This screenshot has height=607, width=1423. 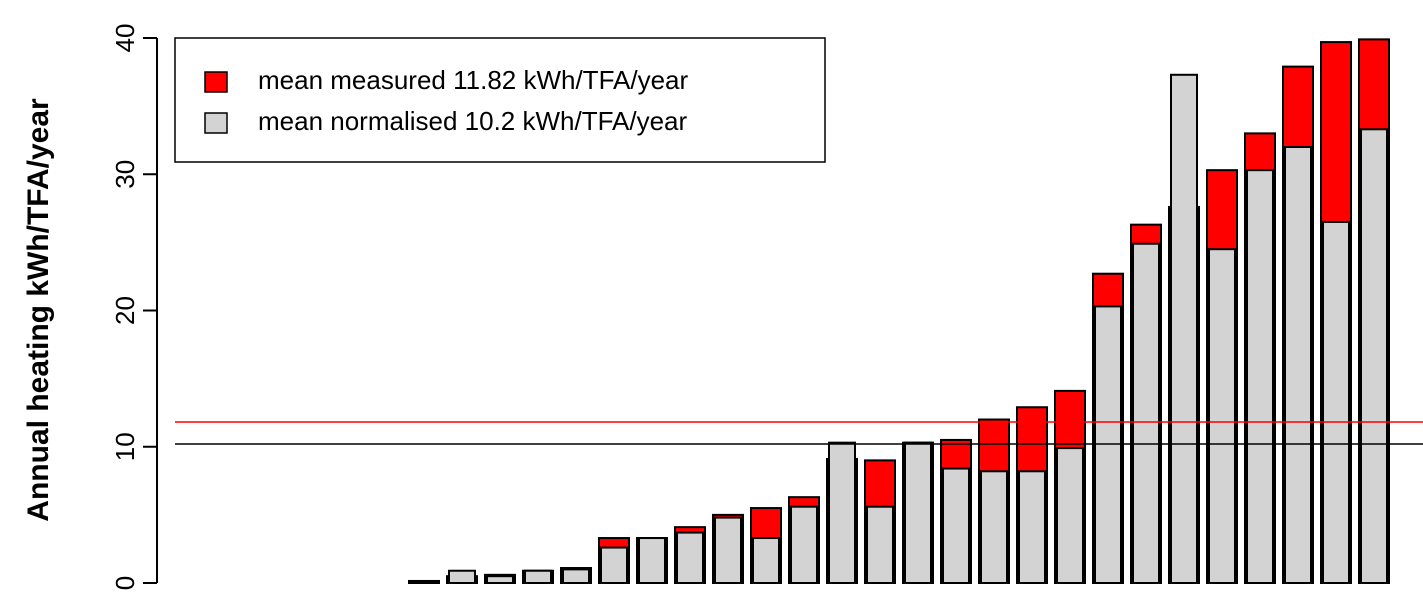 I want to click on y-axis-label: Annual heating kWh/TFA/year, so click(x=38, y=310).